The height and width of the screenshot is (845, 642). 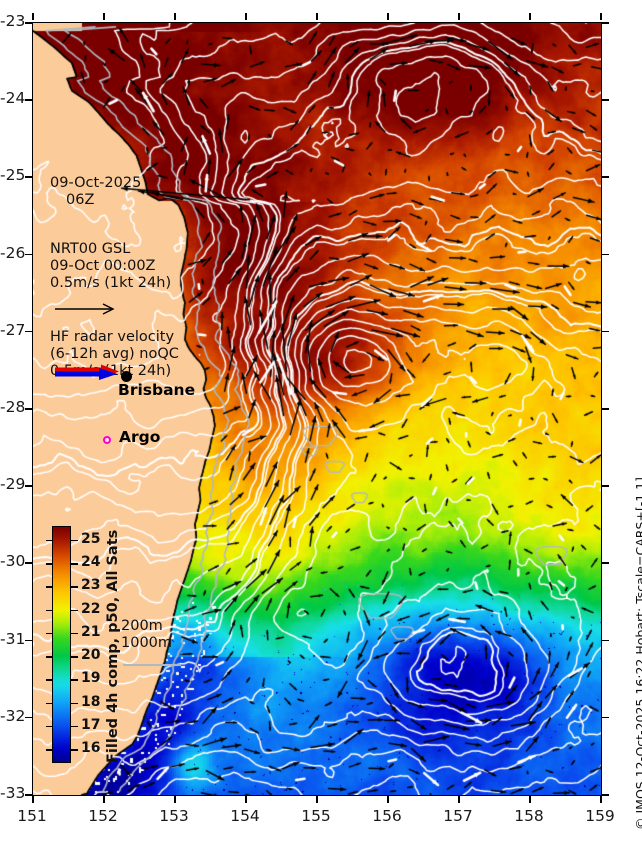 What do you see at coordinates (13, 329) in the screenshot?
I see `y-tick-label: -27` at bounding box center [13, 329].